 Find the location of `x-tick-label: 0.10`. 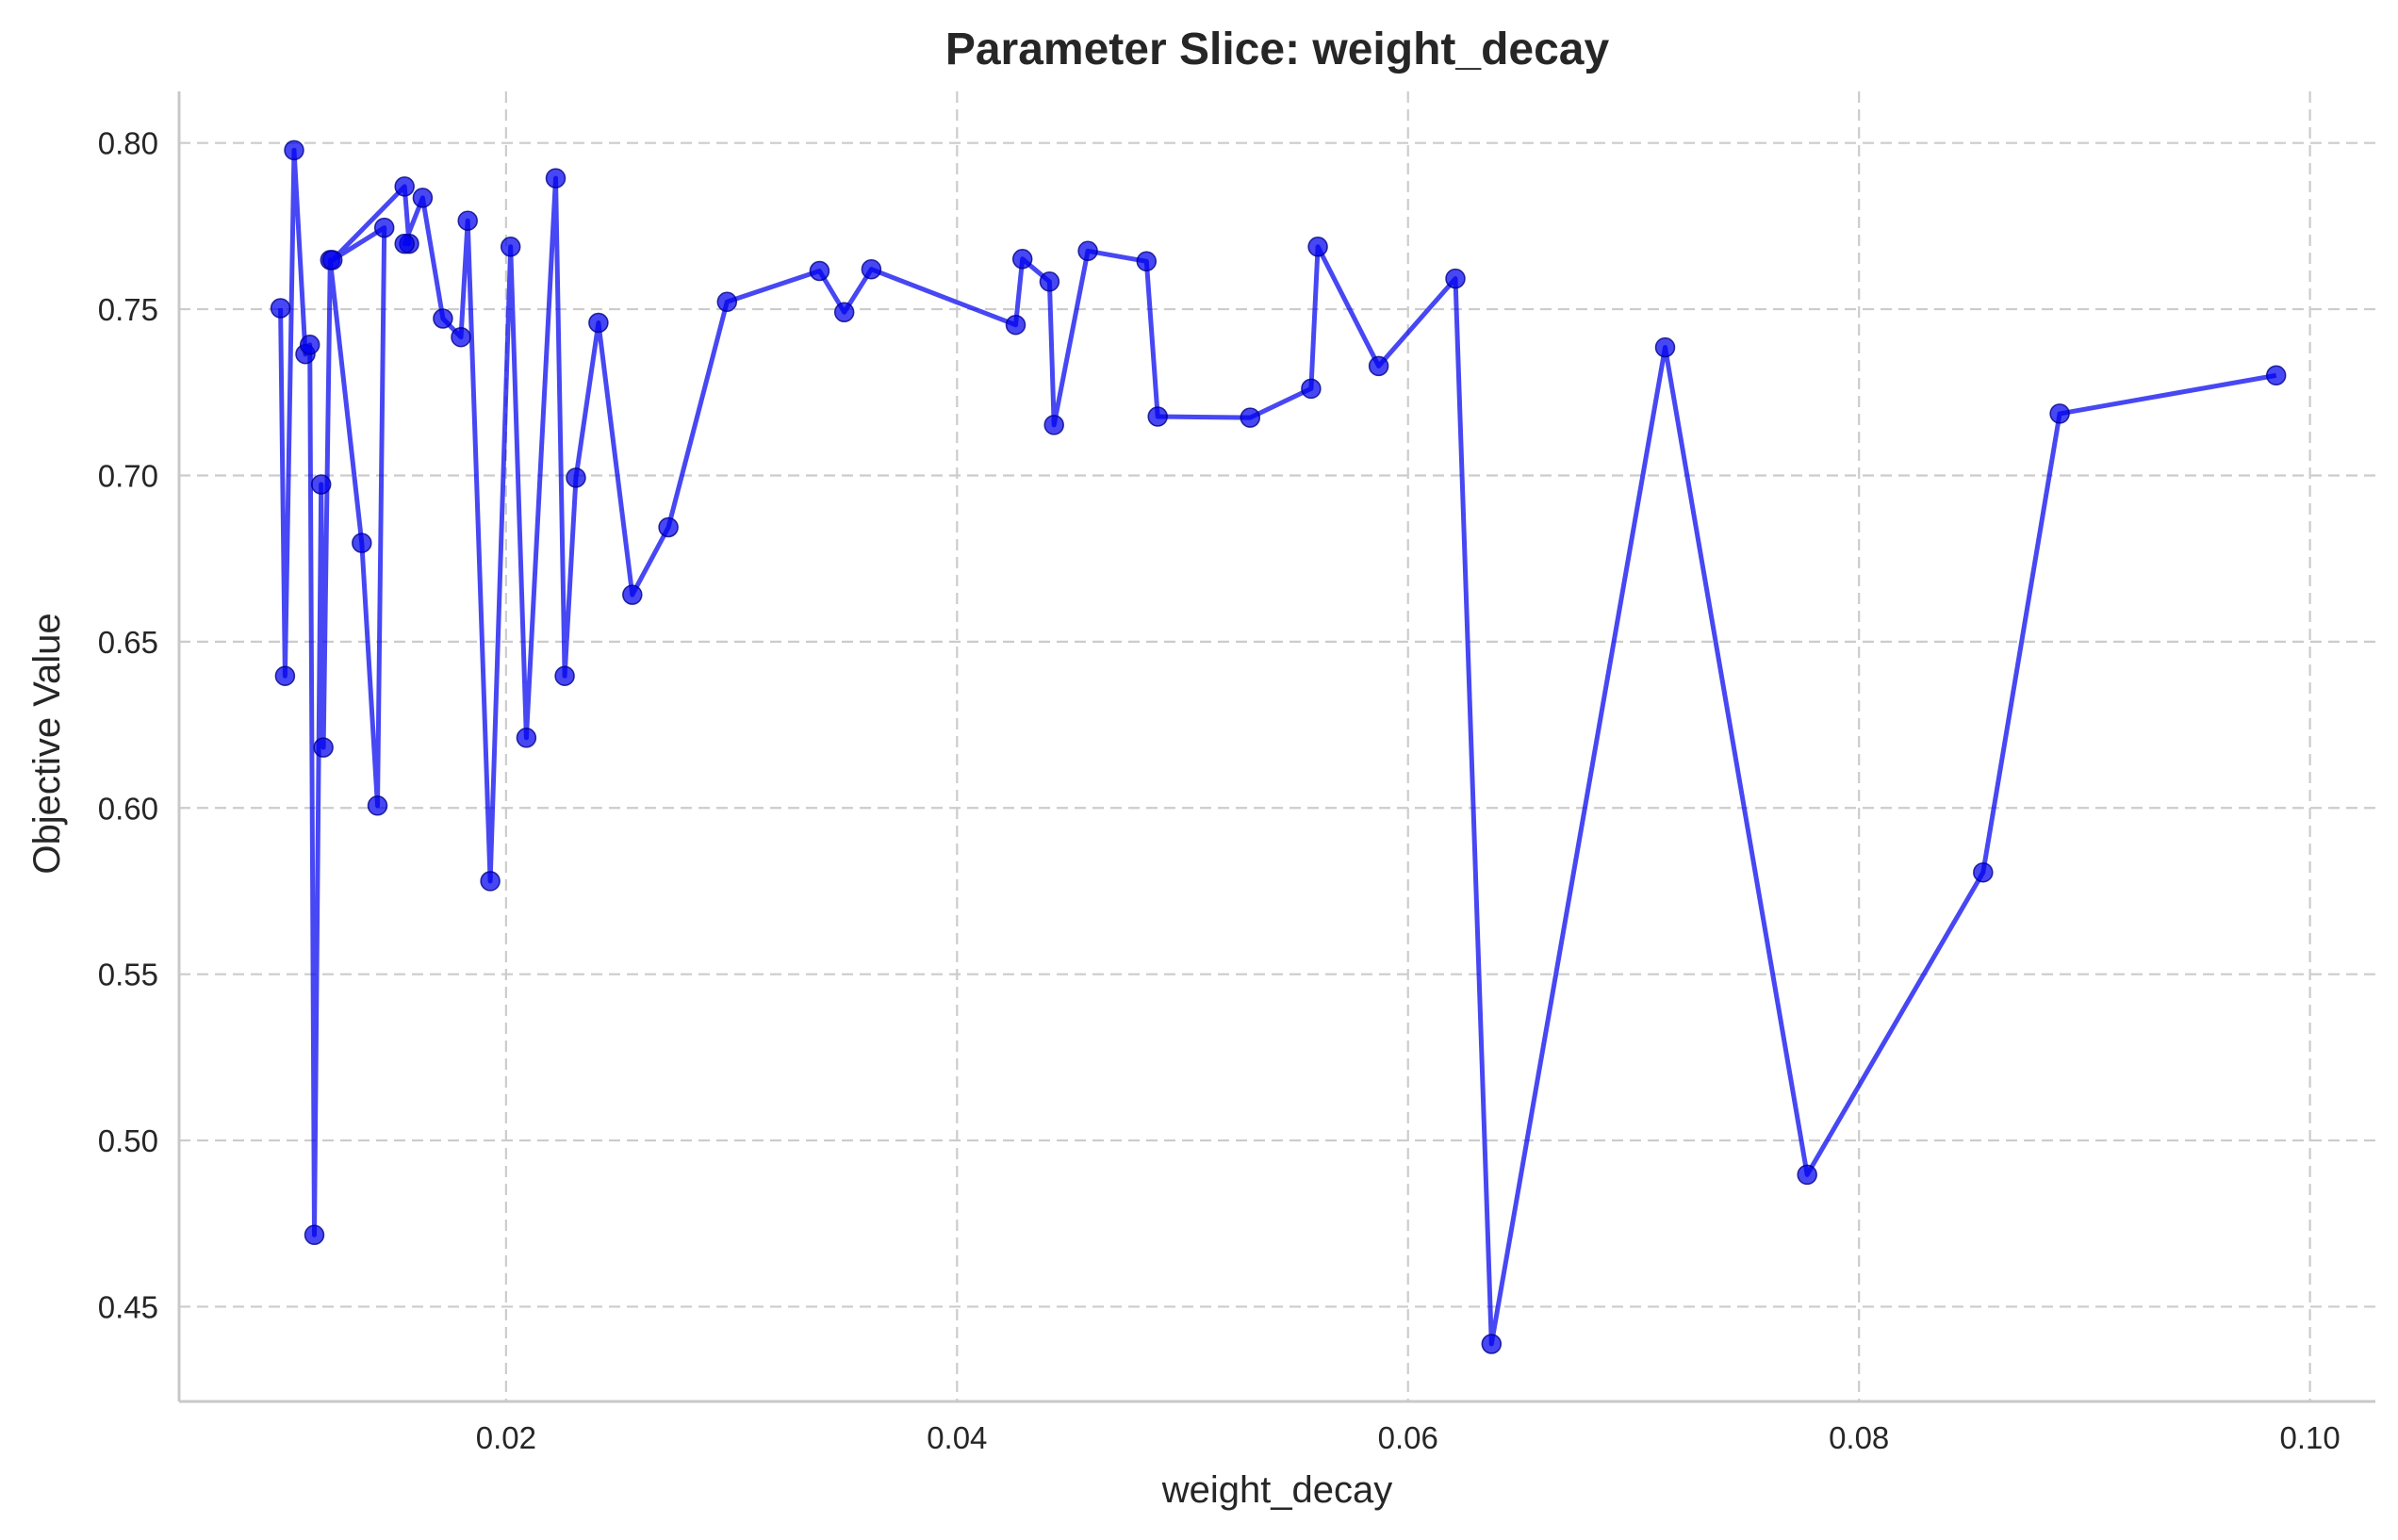

x-tick-label: 0.10 is located at coordinates (2310, 1437).